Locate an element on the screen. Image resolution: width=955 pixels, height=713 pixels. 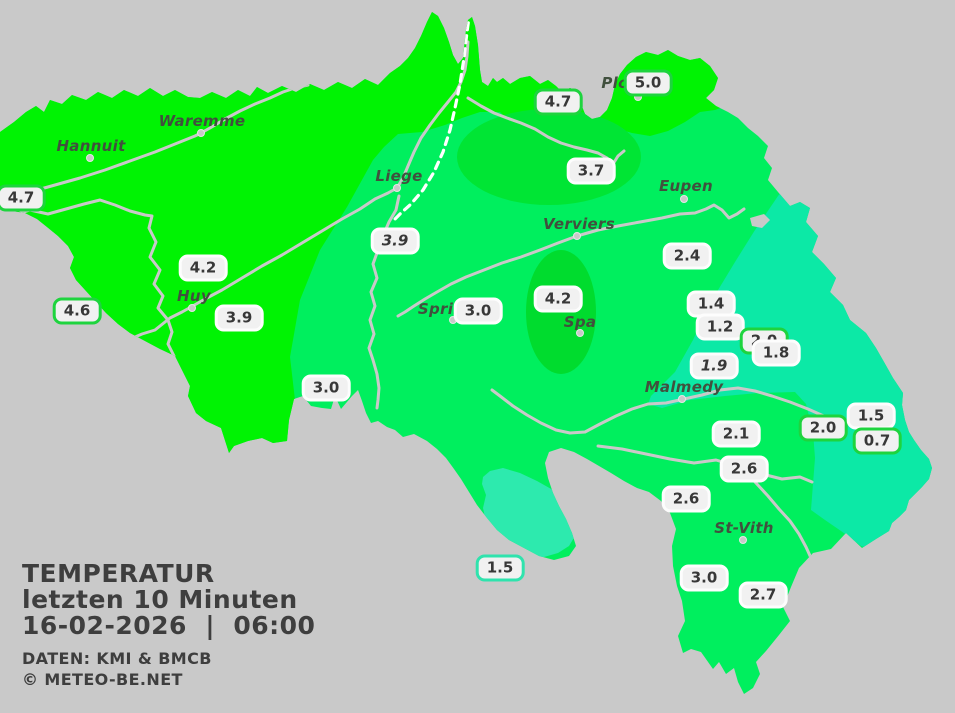
lake-gileppe is located at coordinates (760, 221).